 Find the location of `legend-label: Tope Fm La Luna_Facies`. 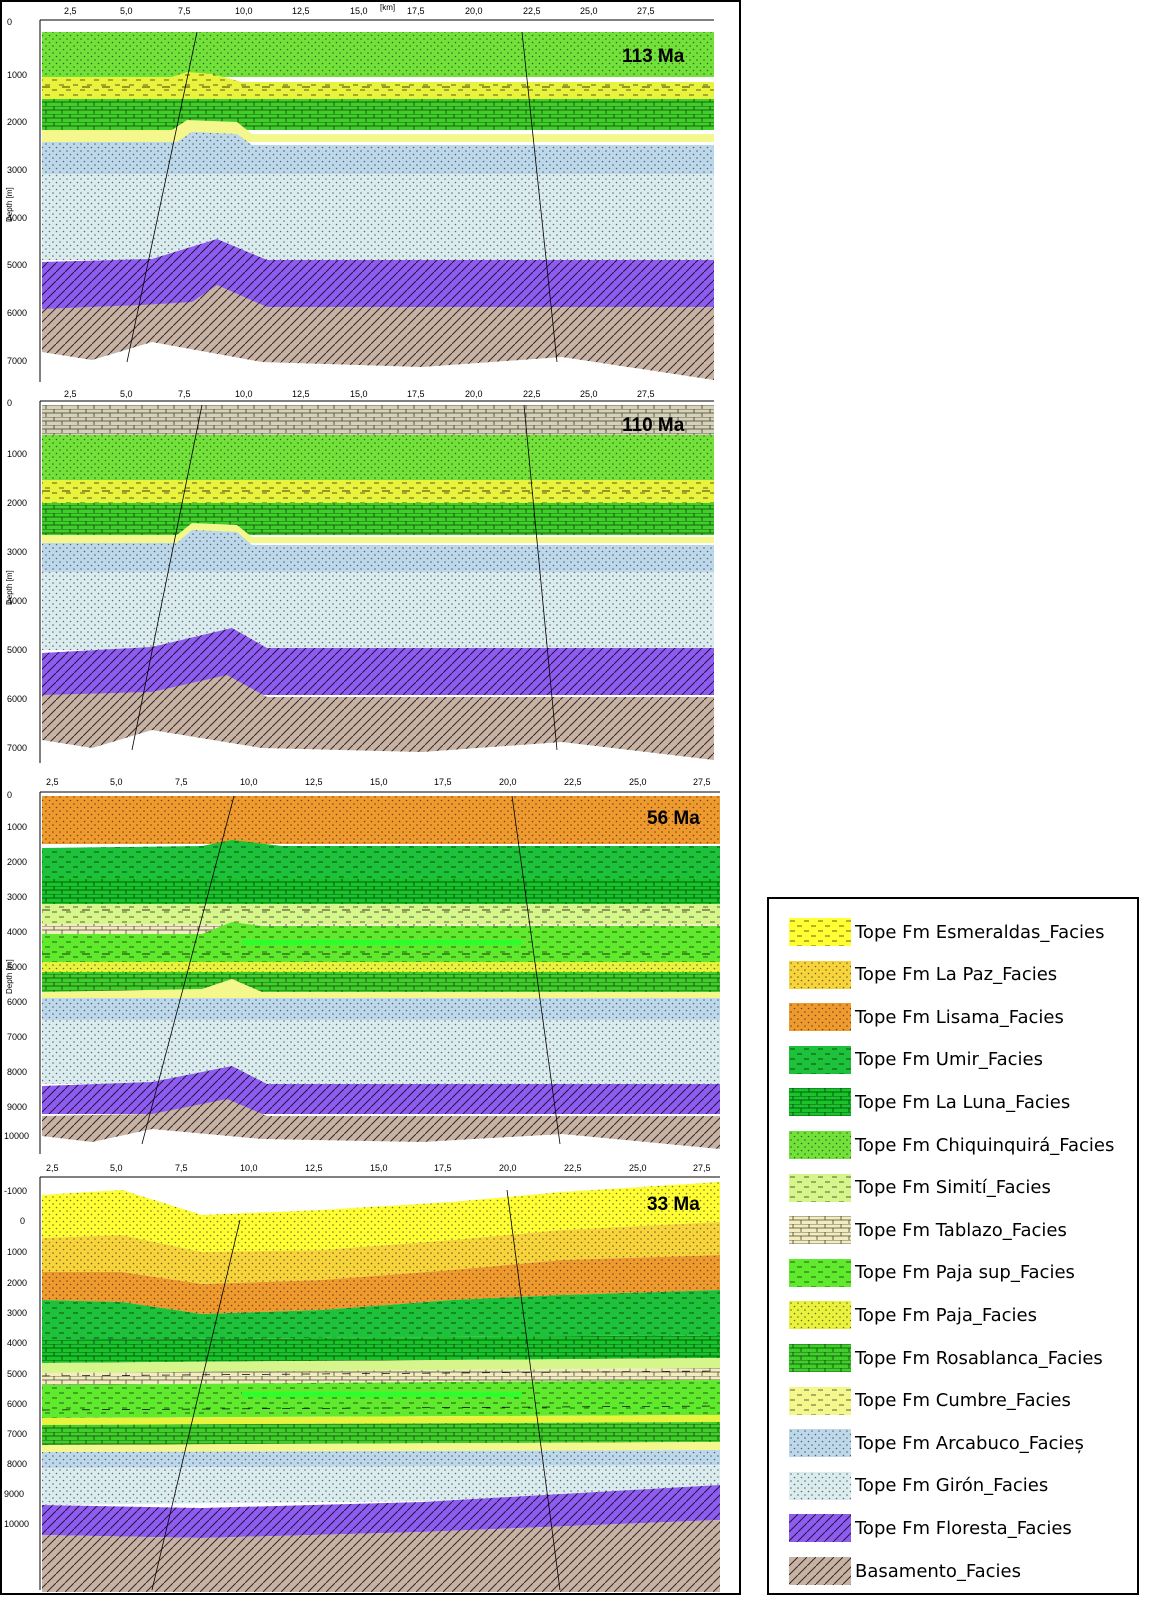

legend-label: Tope Fm La Luna_Facies is located at coordinates (963, 1102).